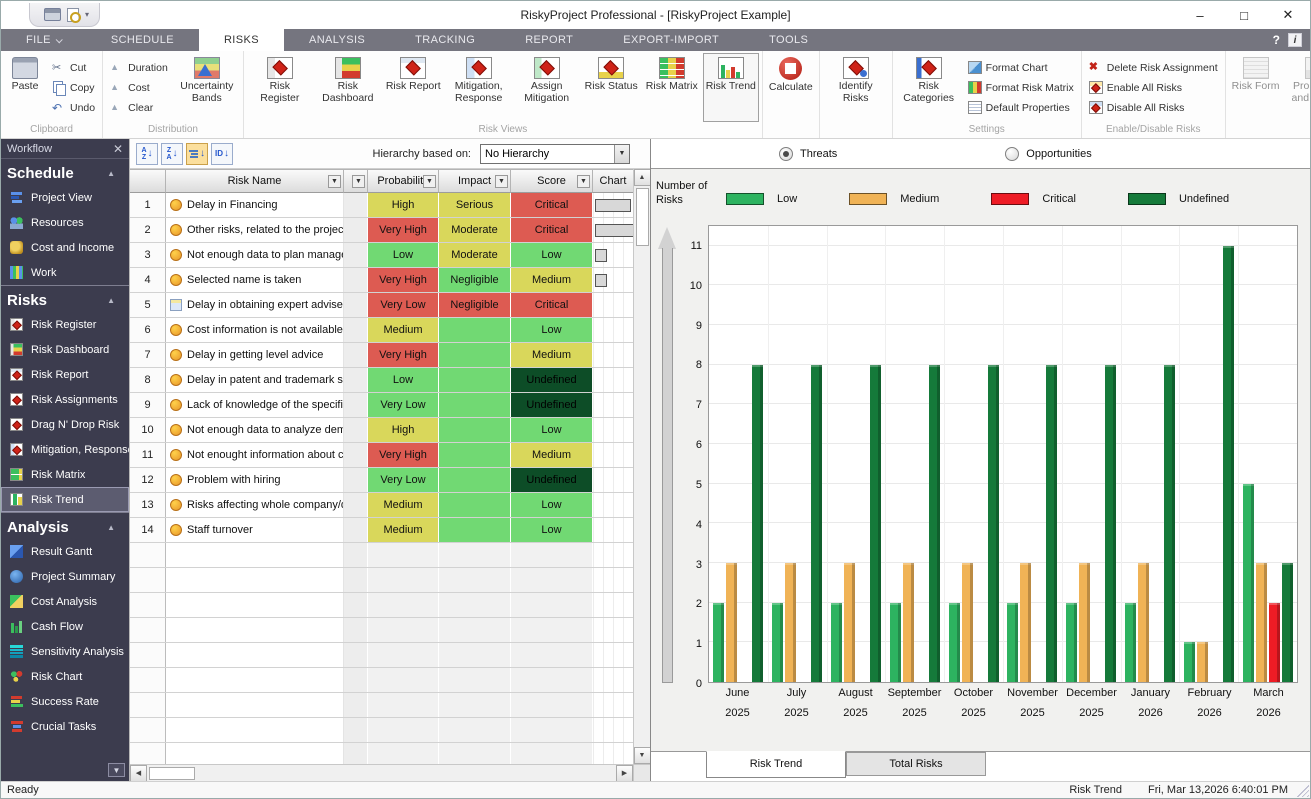 This screenshot has height=799, width=1311. I want to click on paste-button: Paste, so click(25, 87).